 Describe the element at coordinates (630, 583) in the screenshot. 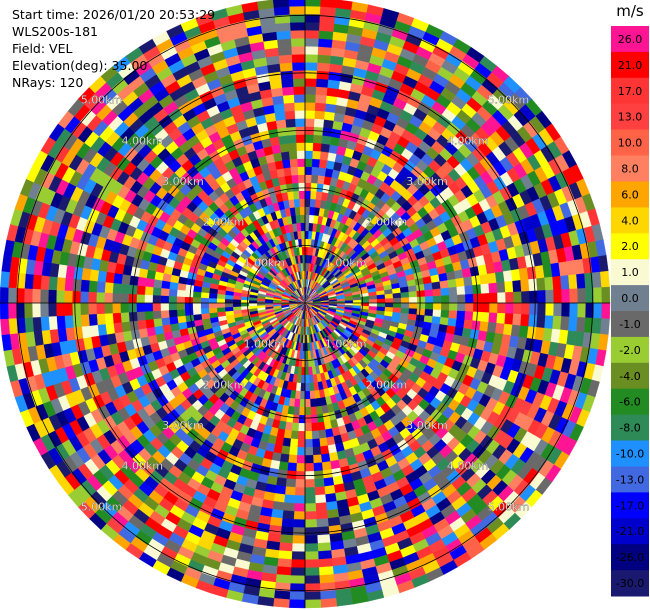

I see `colorbar-tick-label: -30.0` at that location.